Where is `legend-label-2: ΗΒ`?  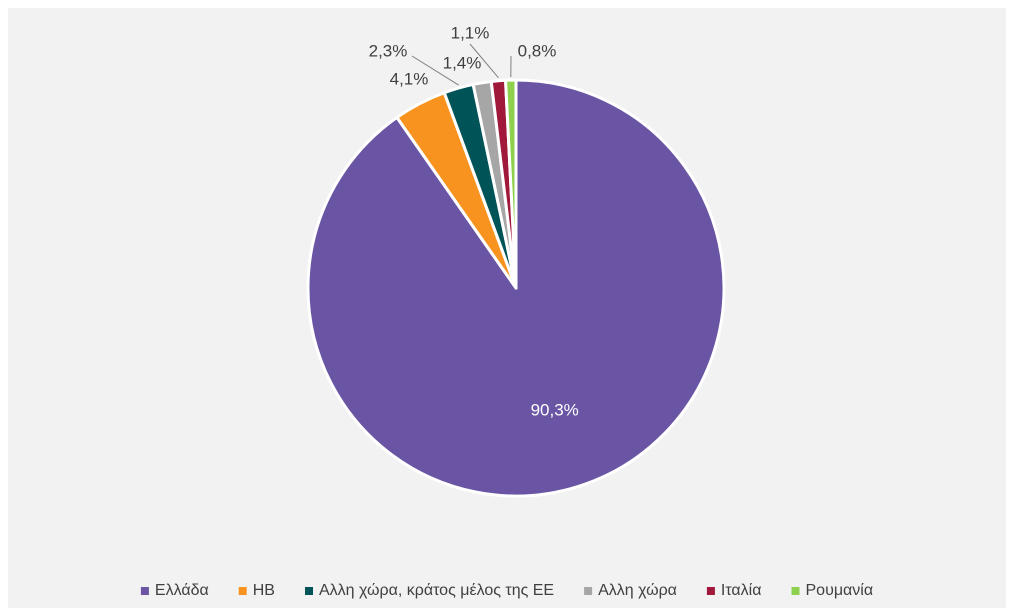 legend-label-2: ΗΒ is located at coordinates (264, 590).